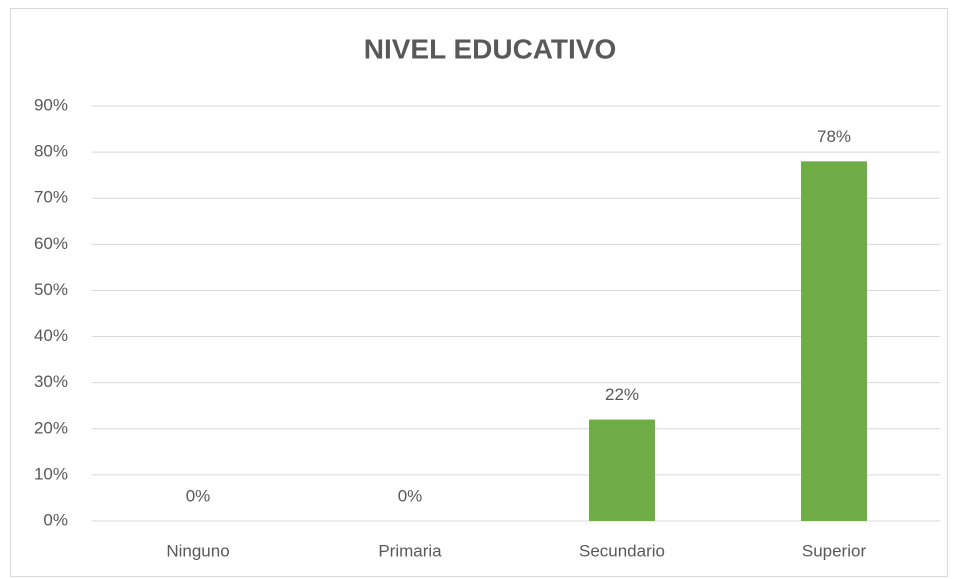  What do you see at coordinates (622, 550) in the screenshot?
I see `x-tick-label: Secundario` at bounding box center [622, 550].